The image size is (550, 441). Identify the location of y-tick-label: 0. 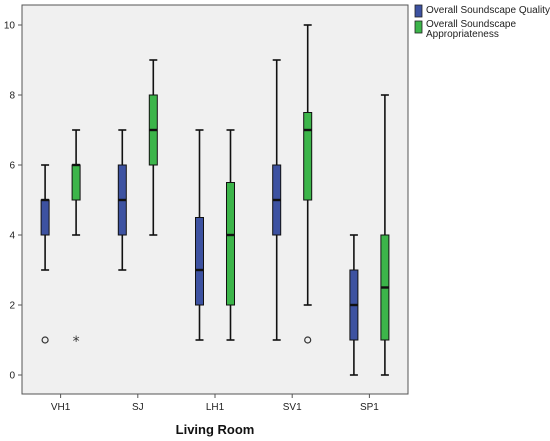
(12, 376).